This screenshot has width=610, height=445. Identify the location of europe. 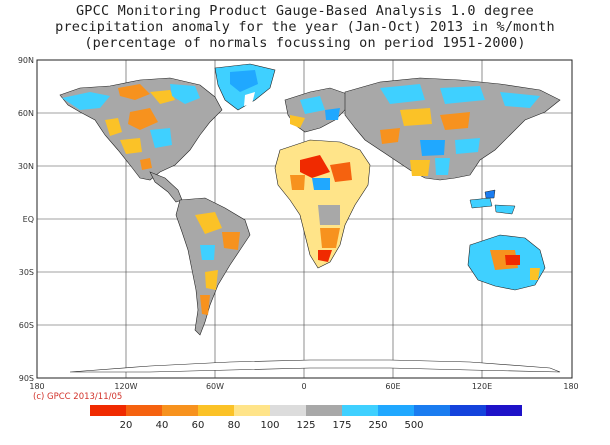
(317, 110).